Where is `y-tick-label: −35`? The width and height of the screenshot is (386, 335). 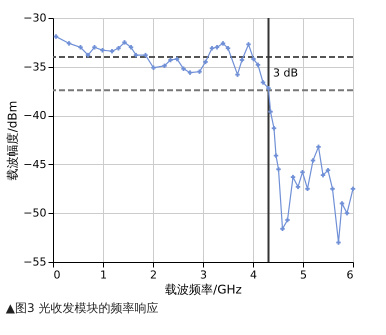 y-tick-label: −35 is located at coordinates (34, 67).